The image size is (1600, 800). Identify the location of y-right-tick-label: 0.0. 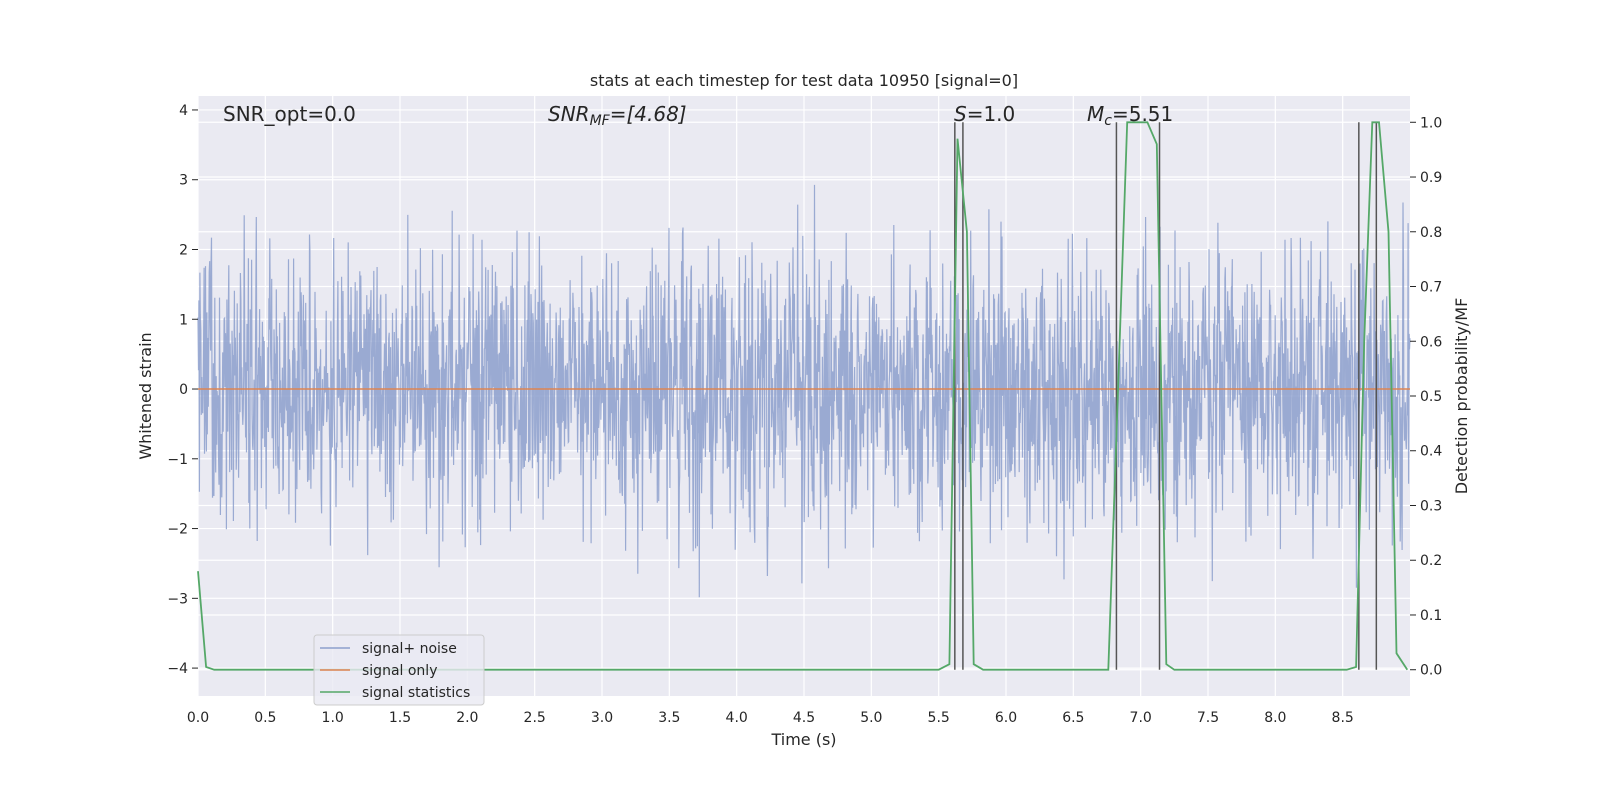
(1431, 671).